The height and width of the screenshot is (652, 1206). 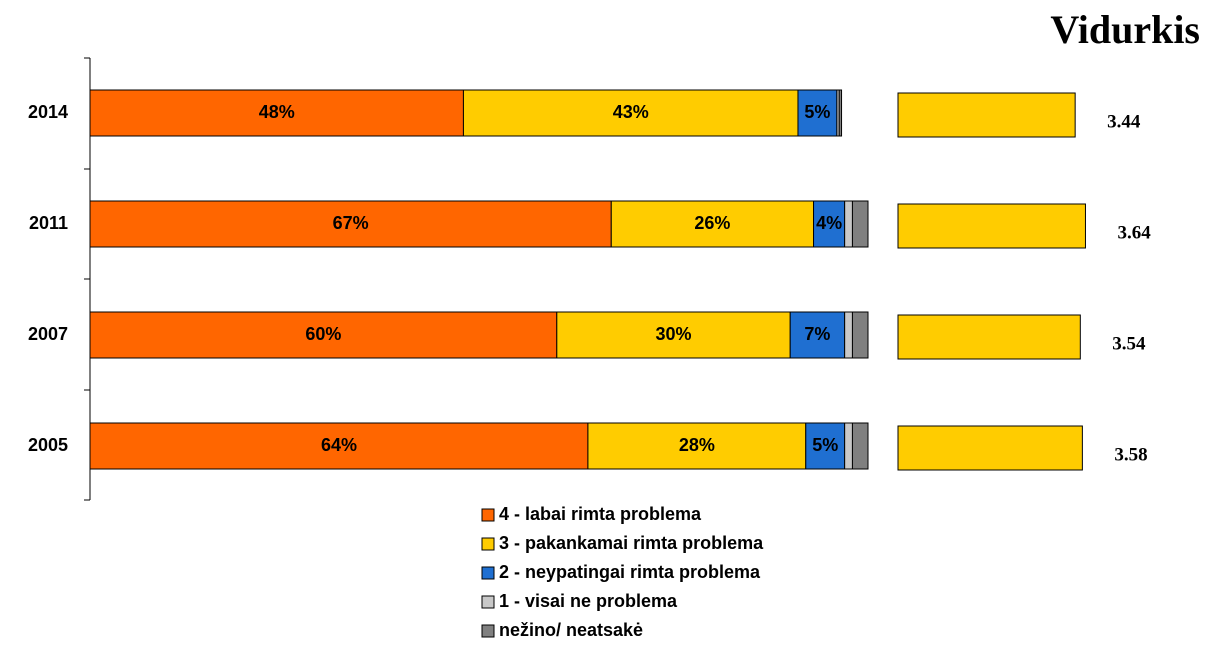 What do you see at coordinates (1125, 29) in the screenshot?
I see `chart-title: Vidurkis` at bounding box center [1125, 29].